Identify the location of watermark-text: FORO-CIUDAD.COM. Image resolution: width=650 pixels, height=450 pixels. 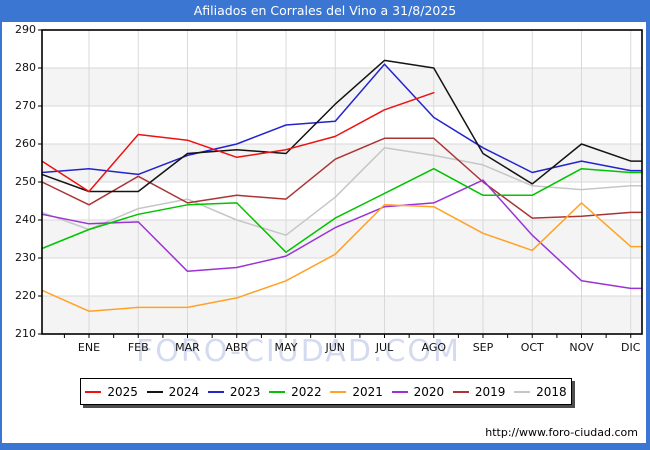
(298, 351).